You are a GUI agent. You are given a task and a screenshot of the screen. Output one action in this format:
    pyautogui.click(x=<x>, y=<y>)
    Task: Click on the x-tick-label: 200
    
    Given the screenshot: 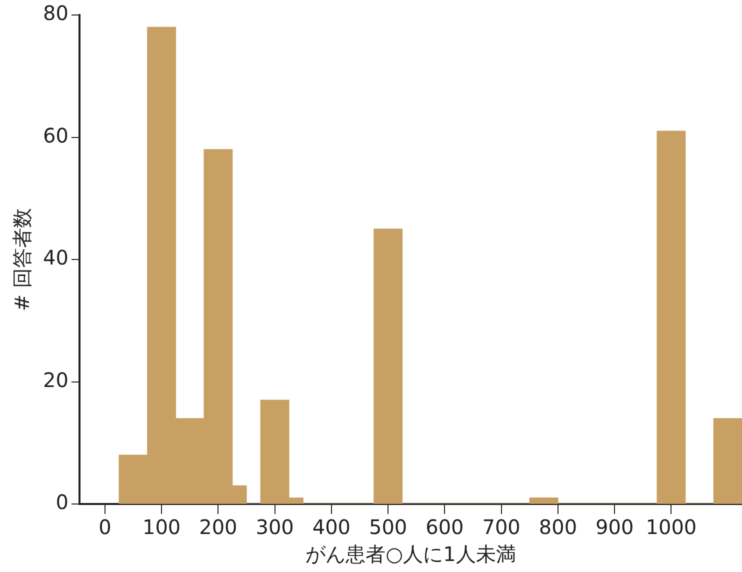 What is the action you would take?
    pyautogui.click(x=218, y=527)
    